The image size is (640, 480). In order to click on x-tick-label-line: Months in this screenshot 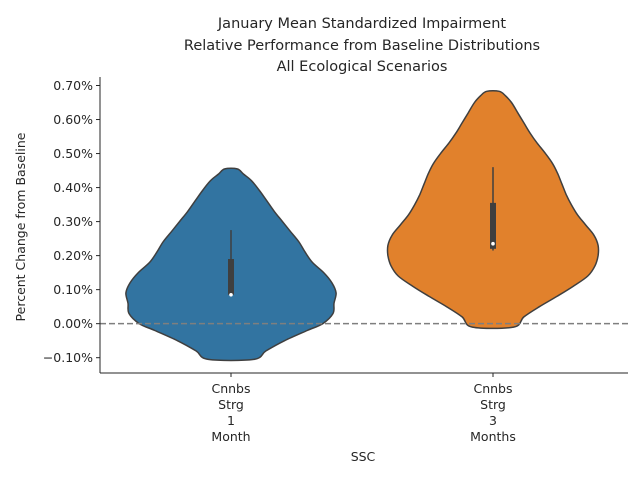, I will do `click(493, 436)`.